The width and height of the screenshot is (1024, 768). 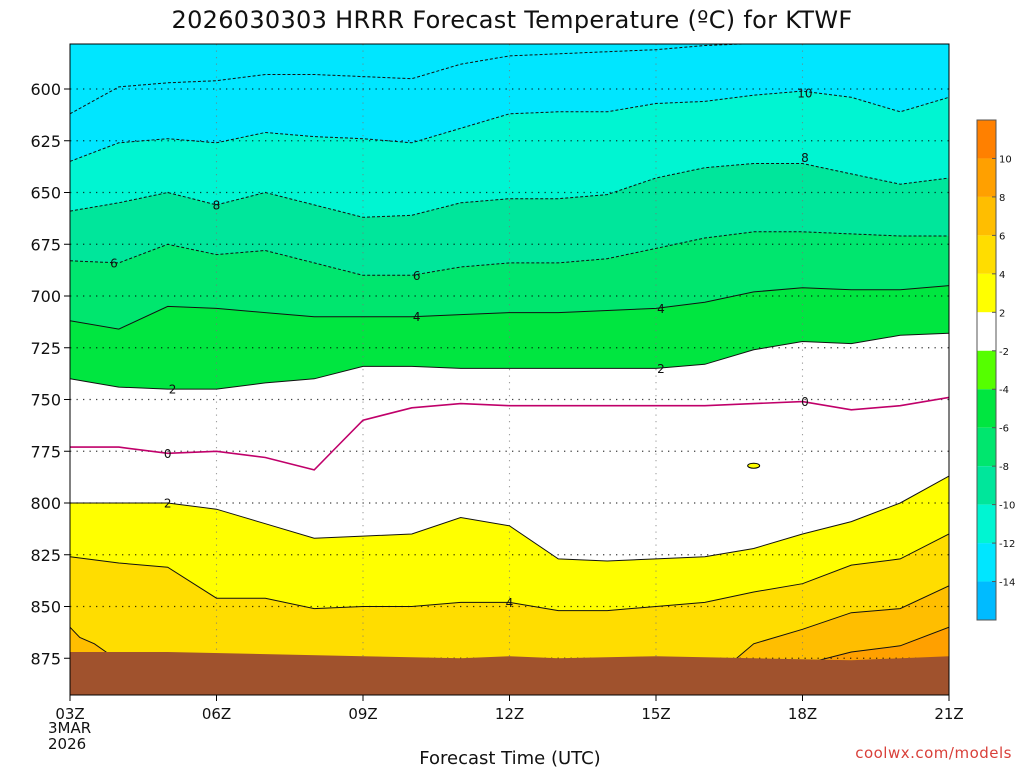 What do you see at coordinates (805, 158) in the screenshot?
I see `contour-label-1: 8` at bounding box center [805, 158].